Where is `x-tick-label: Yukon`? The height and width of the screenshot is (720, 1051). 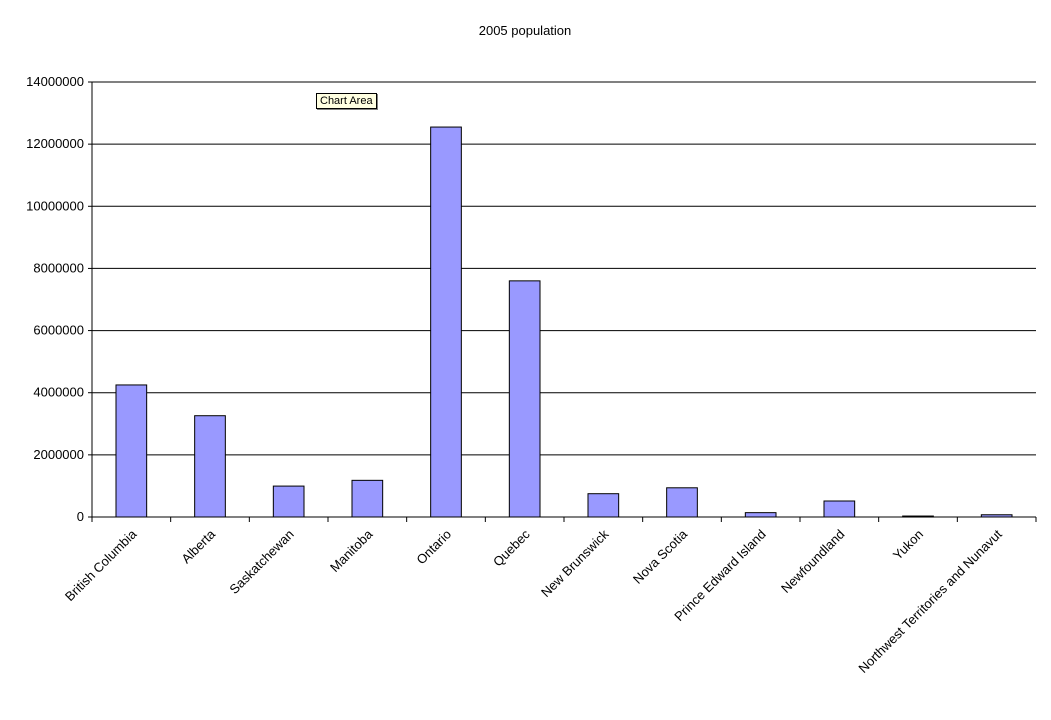
x-tick-label: Yukon is located at coordinates (908, 545).